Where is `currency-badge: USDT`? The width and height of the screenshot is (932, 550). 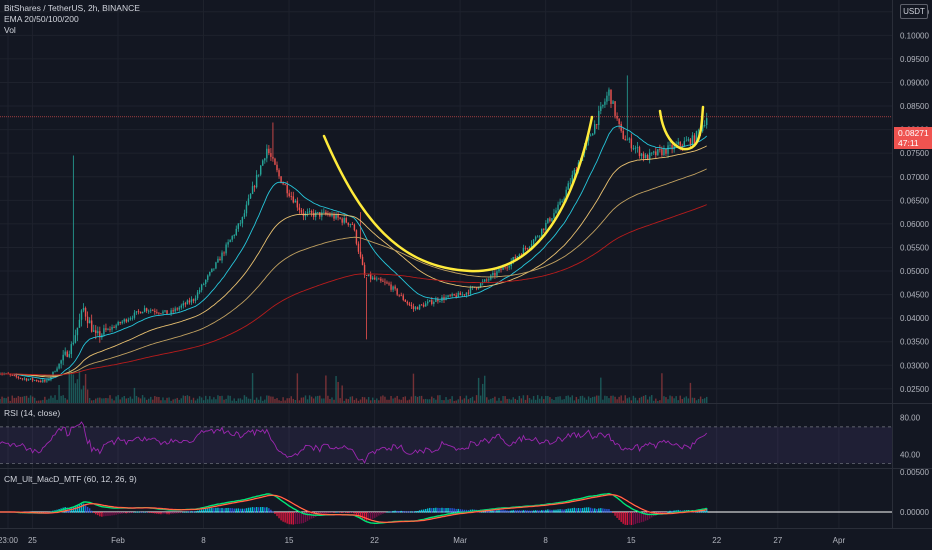
currency-badge: USDT is located at coordinates (914, 11).